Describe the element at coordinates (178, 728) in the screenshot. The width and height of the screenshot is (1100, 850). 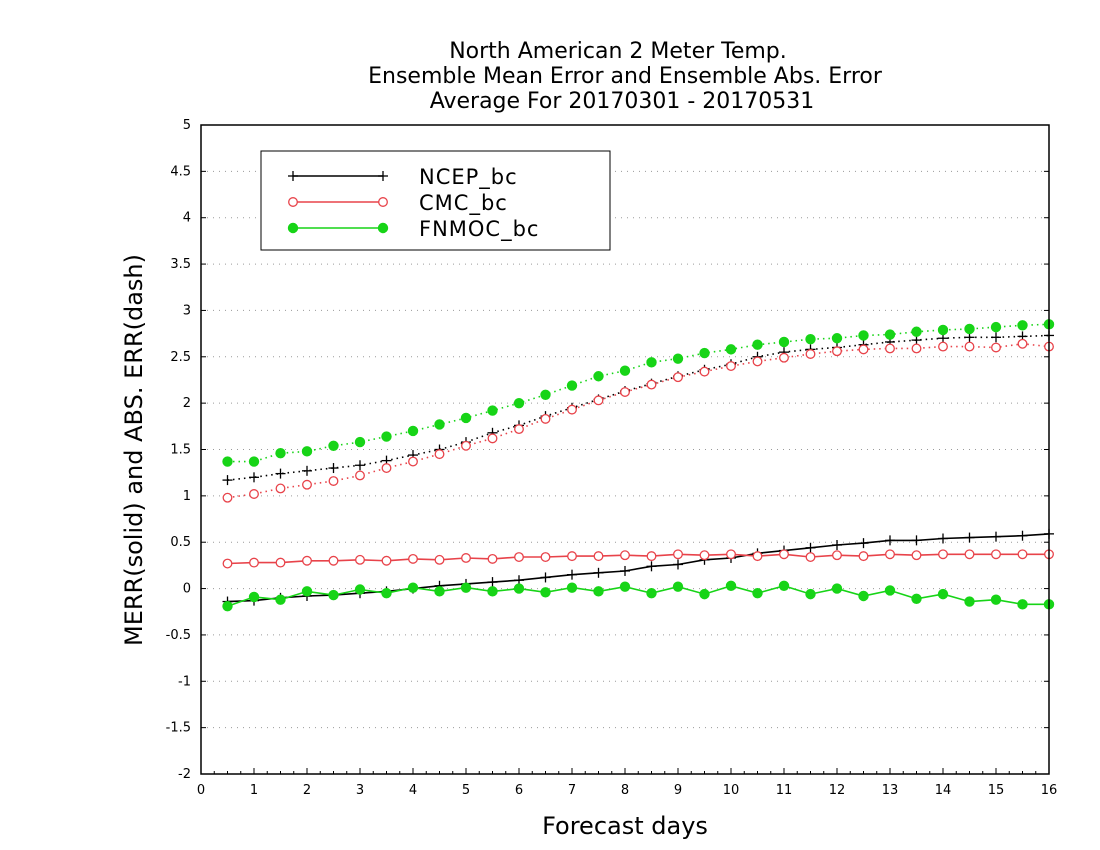
I see `y-tick-label: -1.5` at that location.